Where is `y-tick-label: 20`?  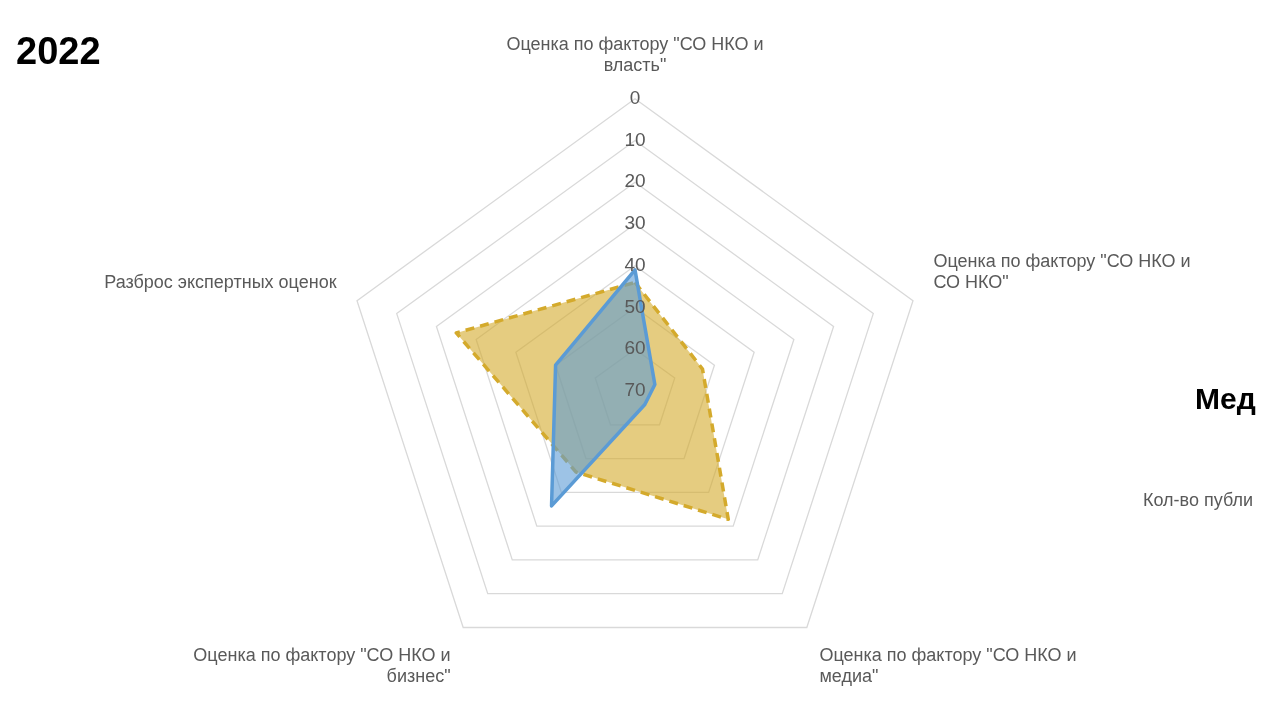
y-tick-label: 20 is located at coordinates (635, 181).